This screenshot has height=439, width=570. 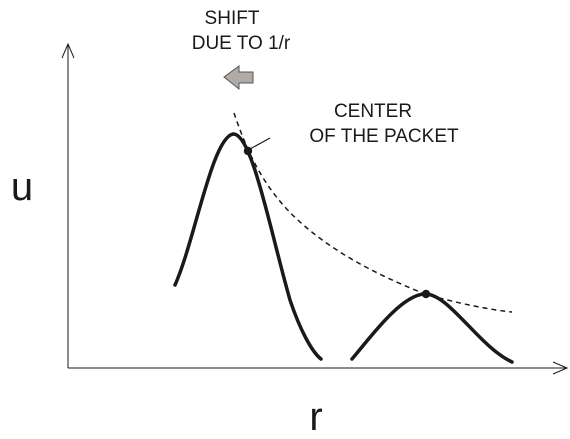 I want to click on y-axis-label: u, so click(x=22, y=187).